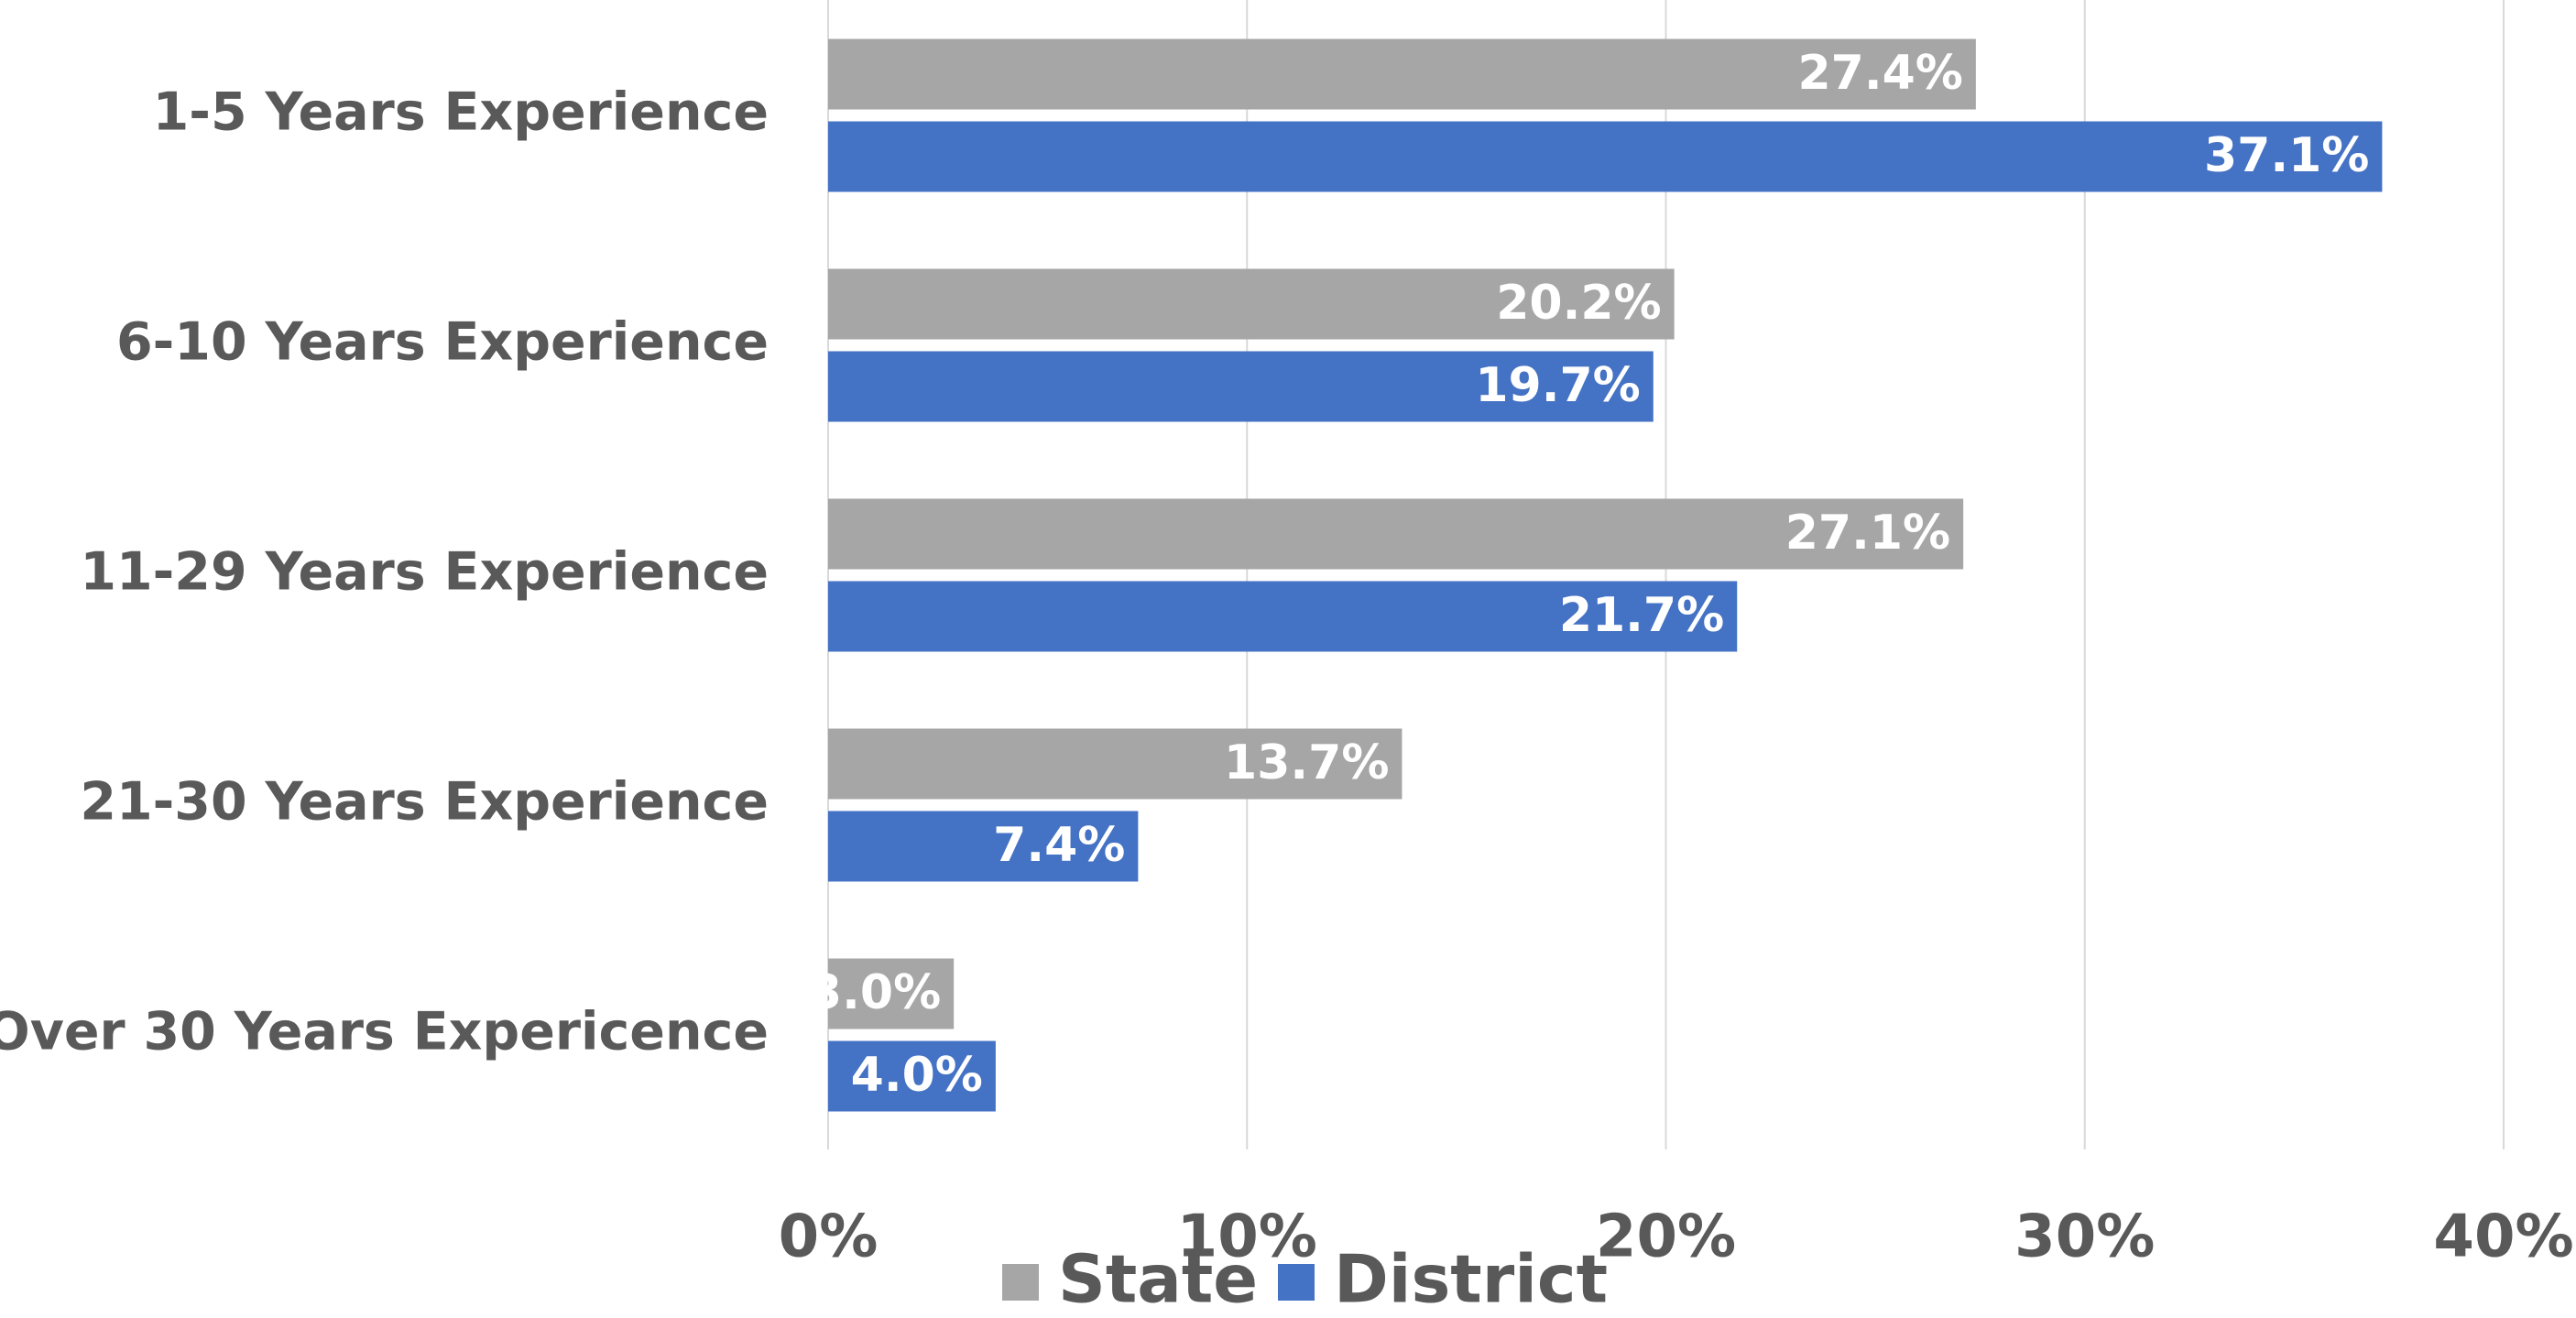 This screenshot has width=2576, height=1318. What do you see at coordinates (1306, 762) in the screenshot?
I see `value-label: 13.7%` at bounding box center [1306, 762].